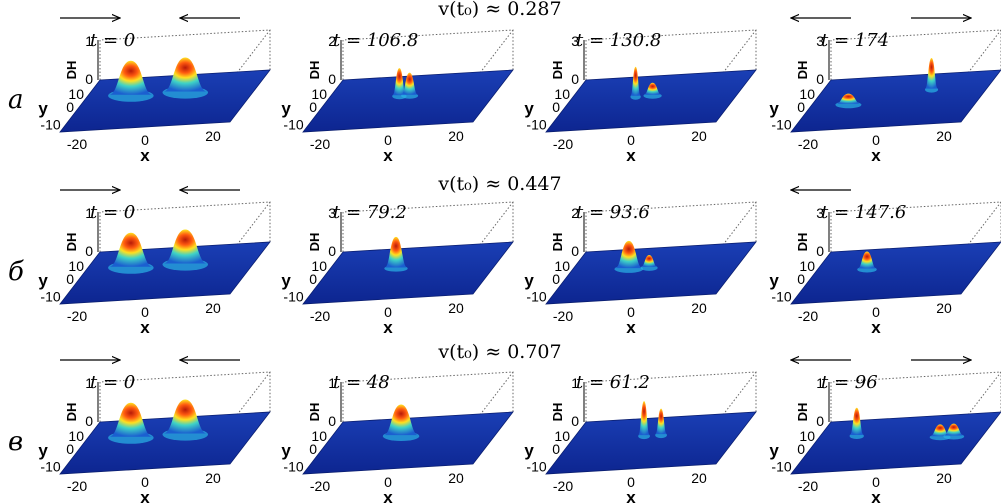  Describe the element at coordinates (855, 40) in the screenshot. I see `time-label: t = 174` at that location.